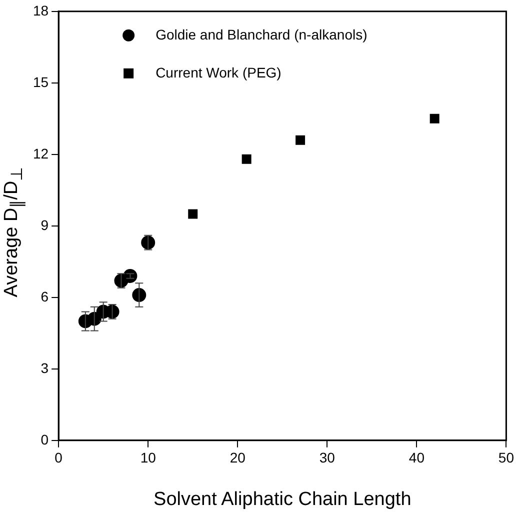  Describe the element at coordinates (44, 368) in the screenshot. I see `y-tick-label: 3` at that location.